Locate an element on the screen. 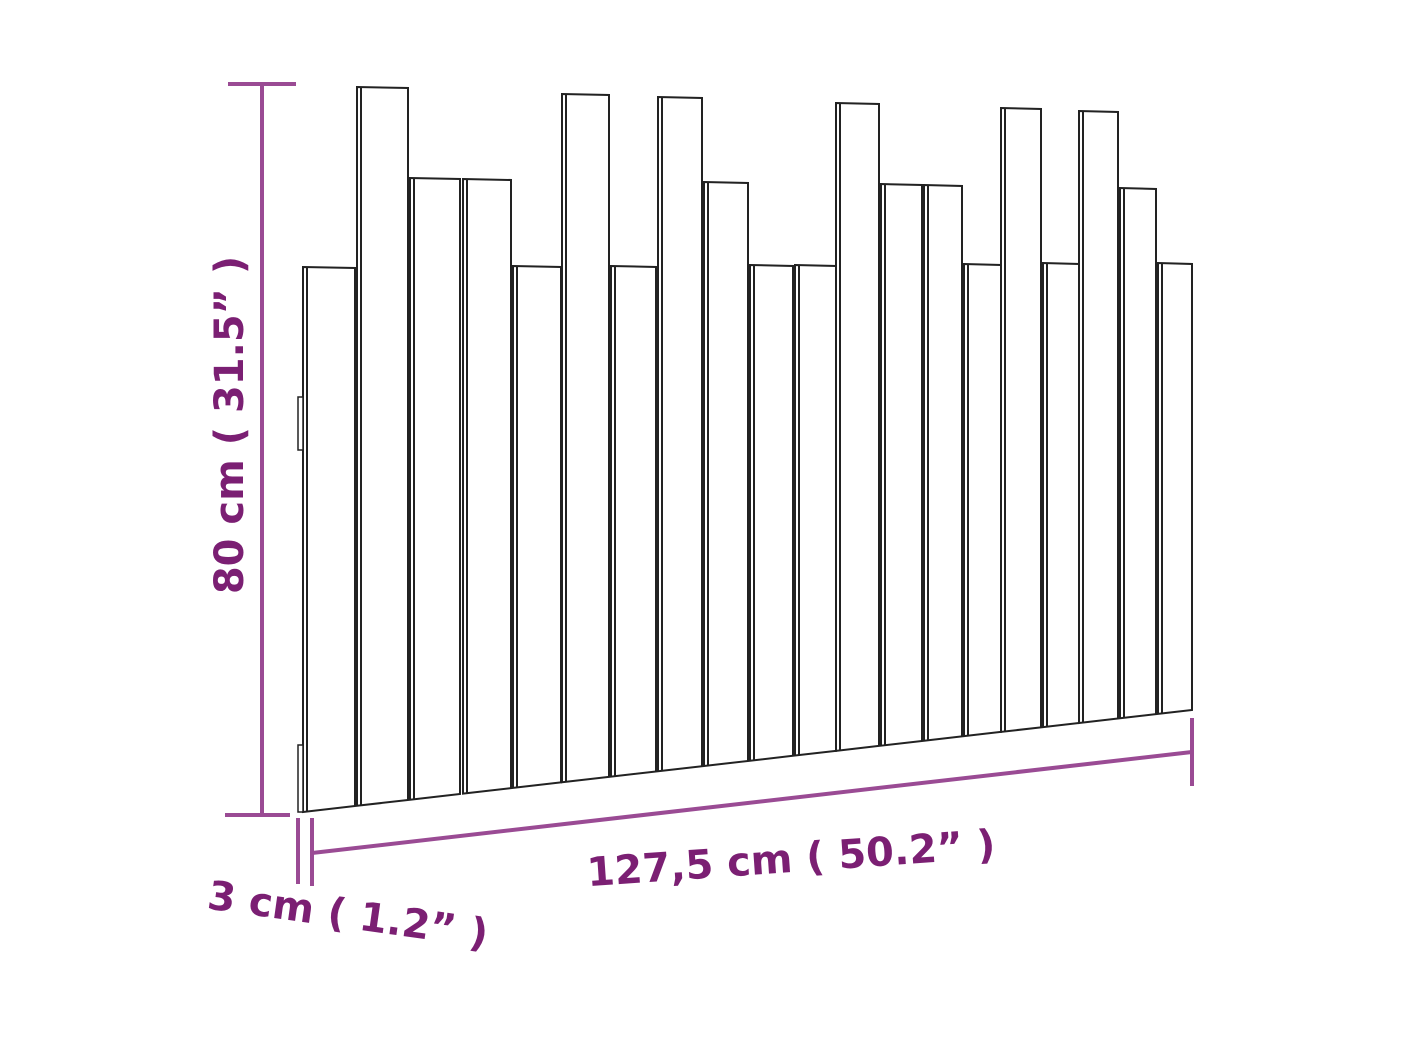  width-dimension is located at coordinates (752, 802).